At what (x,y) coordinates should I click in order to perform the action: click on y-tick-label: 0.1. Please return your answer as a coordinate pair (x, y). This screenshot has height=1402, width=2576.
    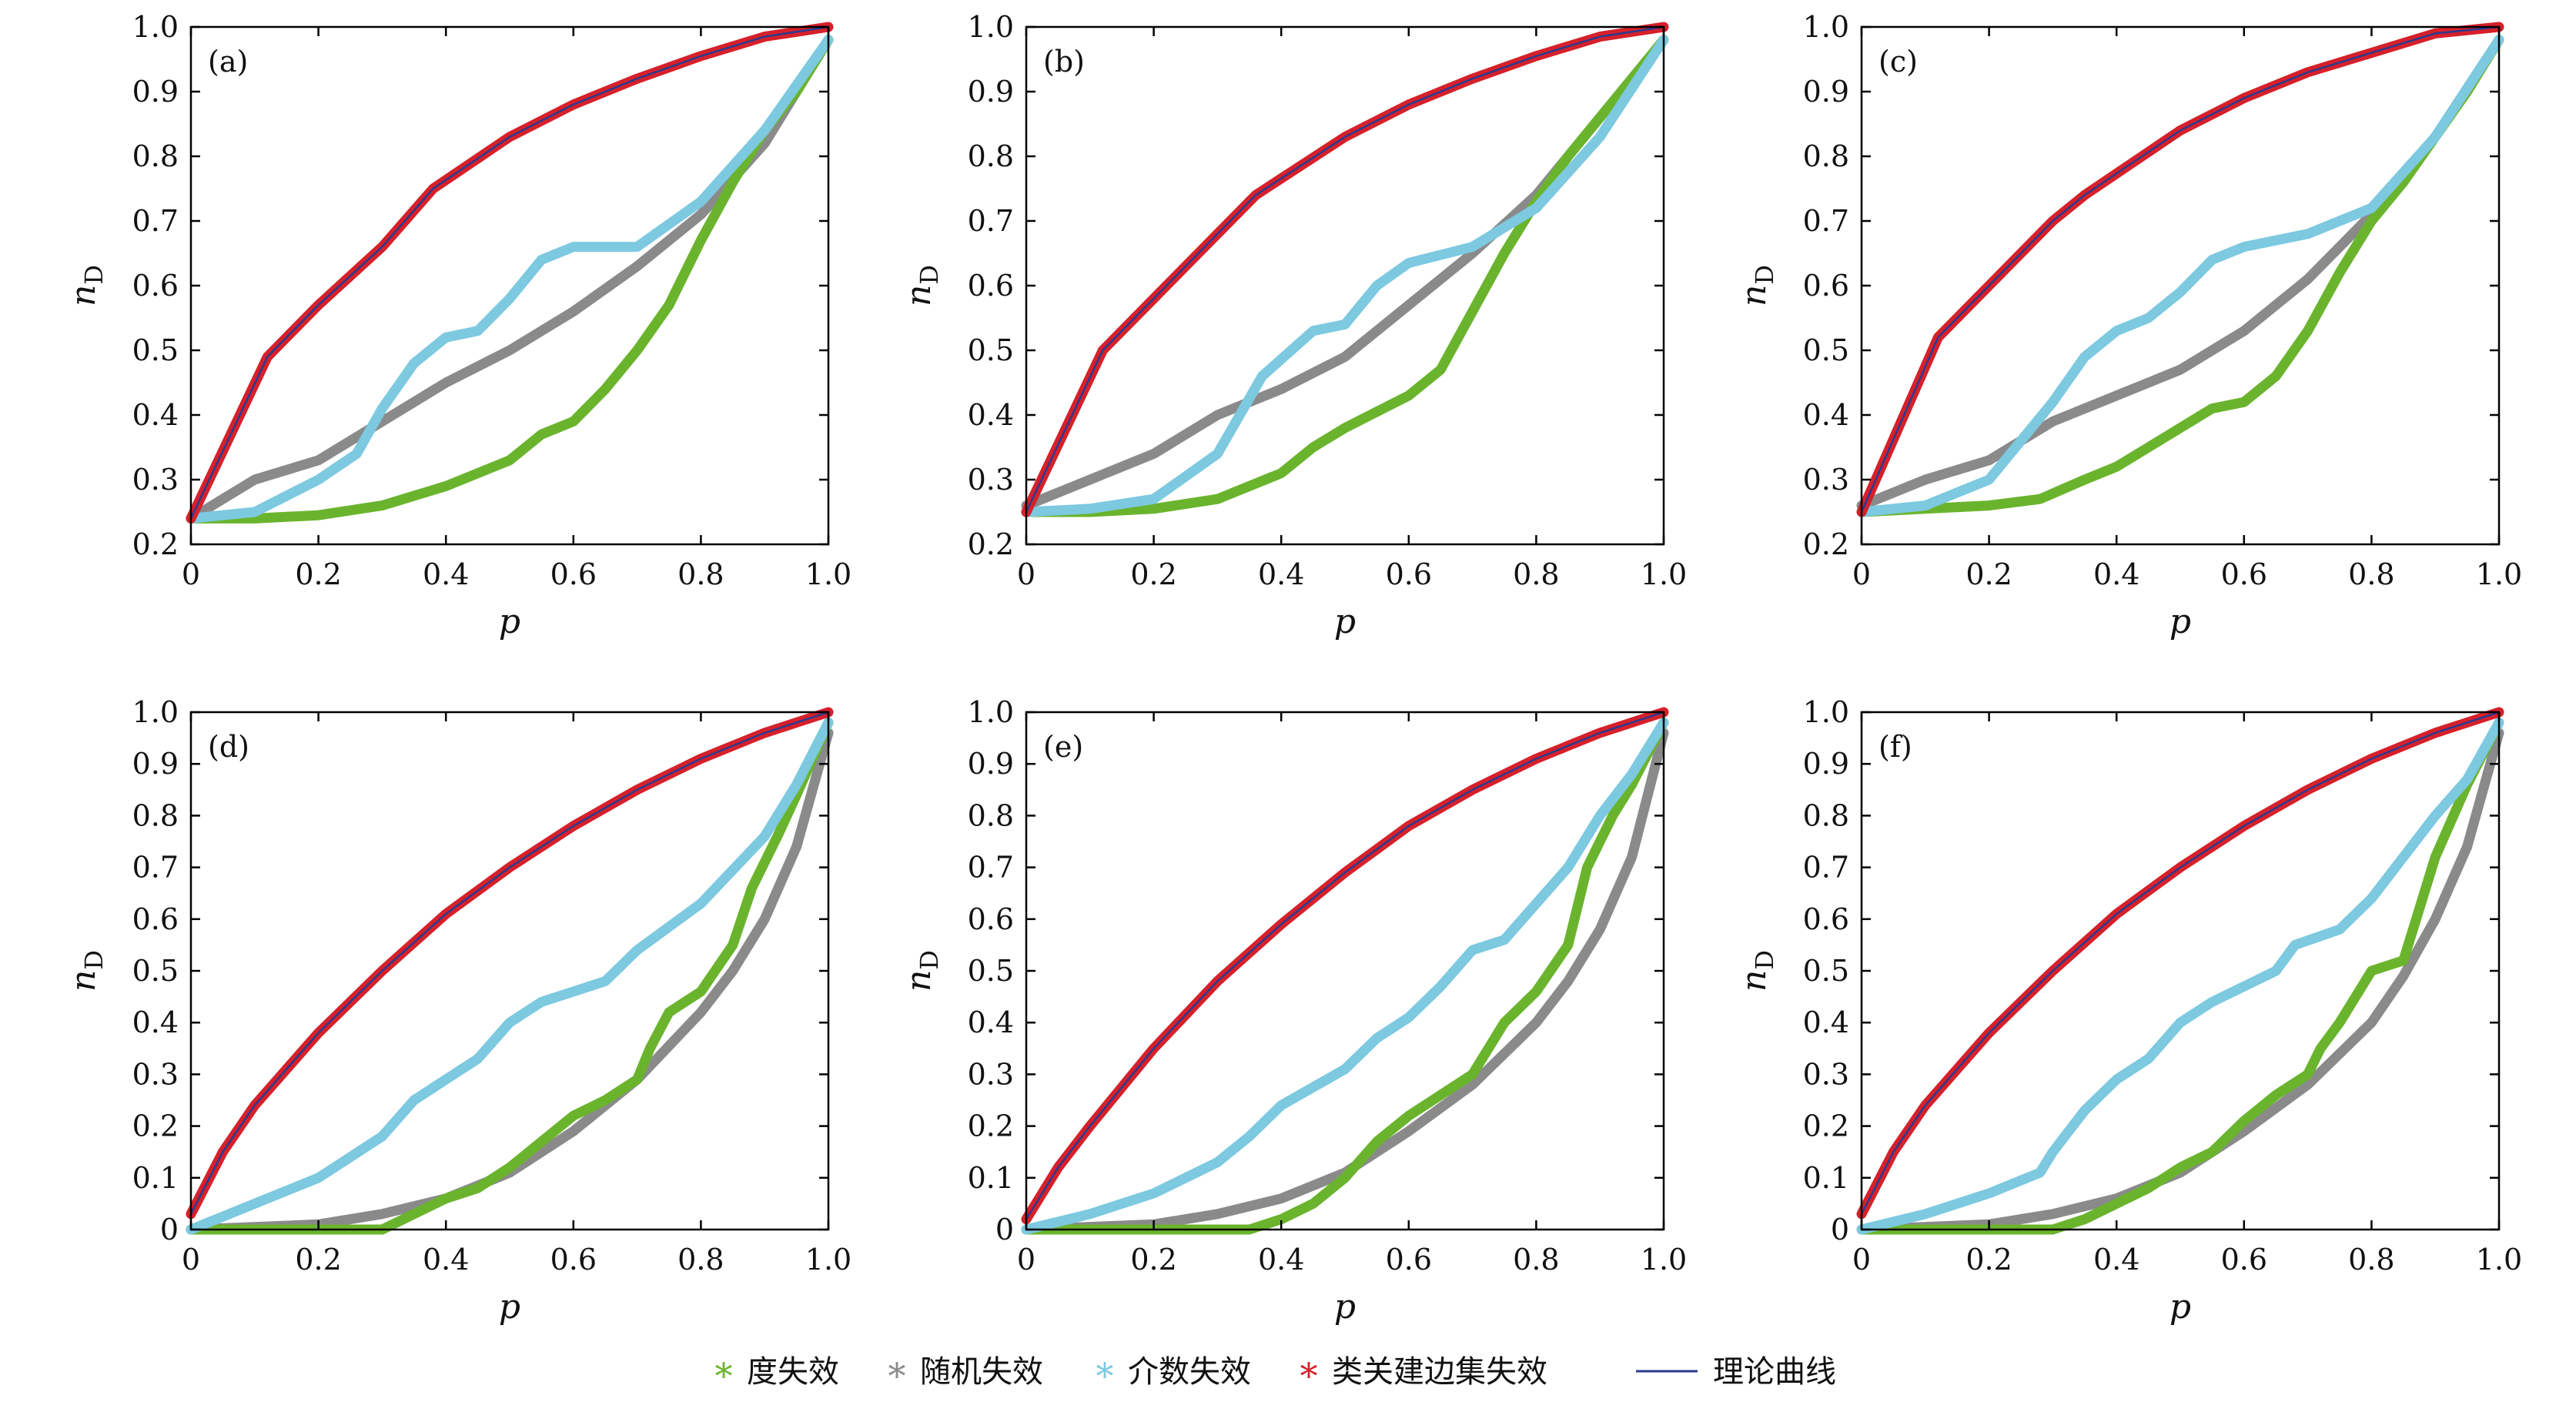
    Looking at the image, I should click on (156, 1178).